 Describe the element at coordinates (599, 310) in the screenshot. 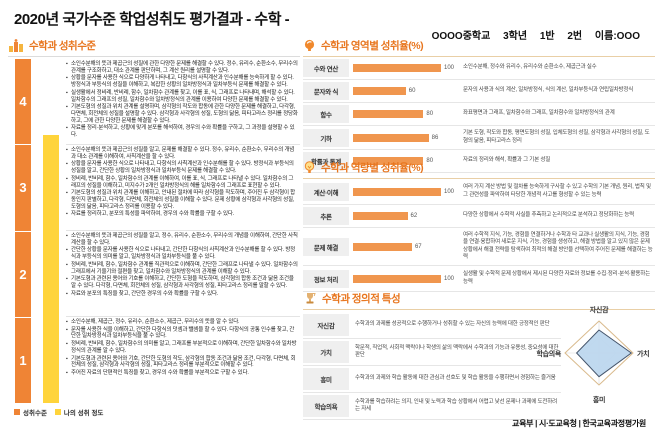

I see `radar-axis-label: 자신감` at that location.